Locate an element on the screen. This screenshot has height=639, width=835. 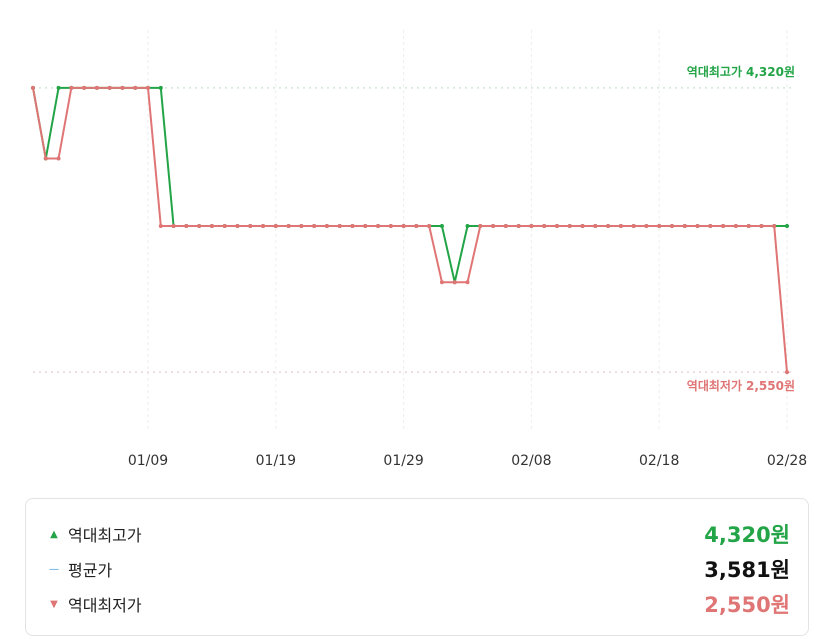
summary-label: 역대최고가 is located at coordinates (105, 535).